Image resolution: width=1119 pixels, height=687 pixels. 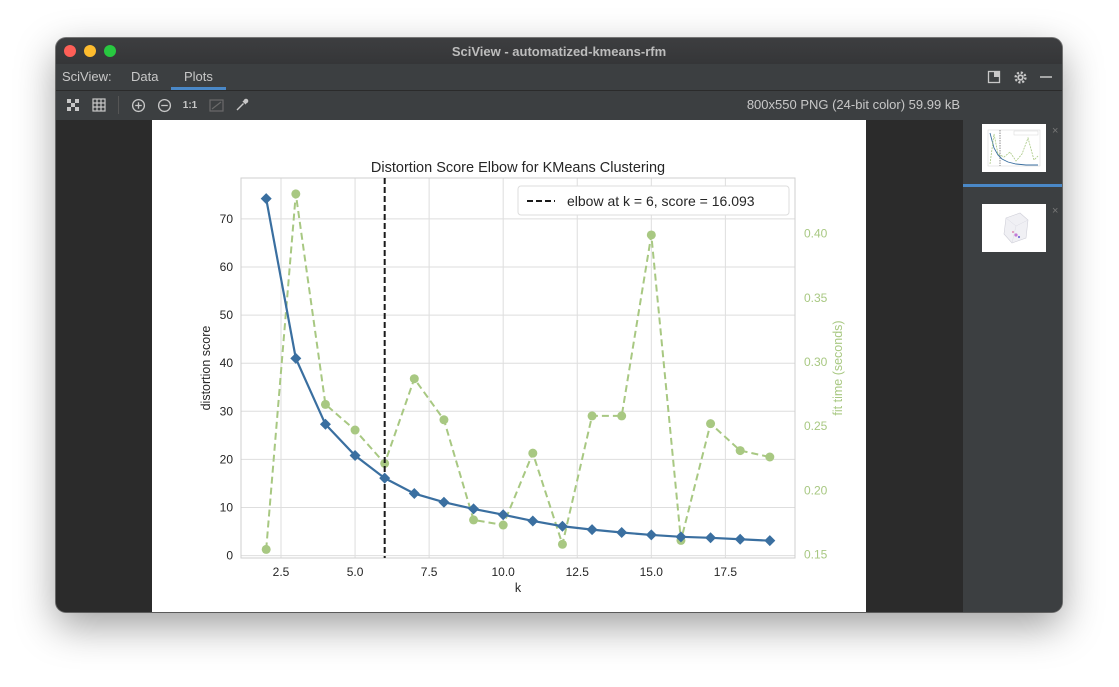 I want to click on y-axis-label: distortion score, so click(x=206, y=368).